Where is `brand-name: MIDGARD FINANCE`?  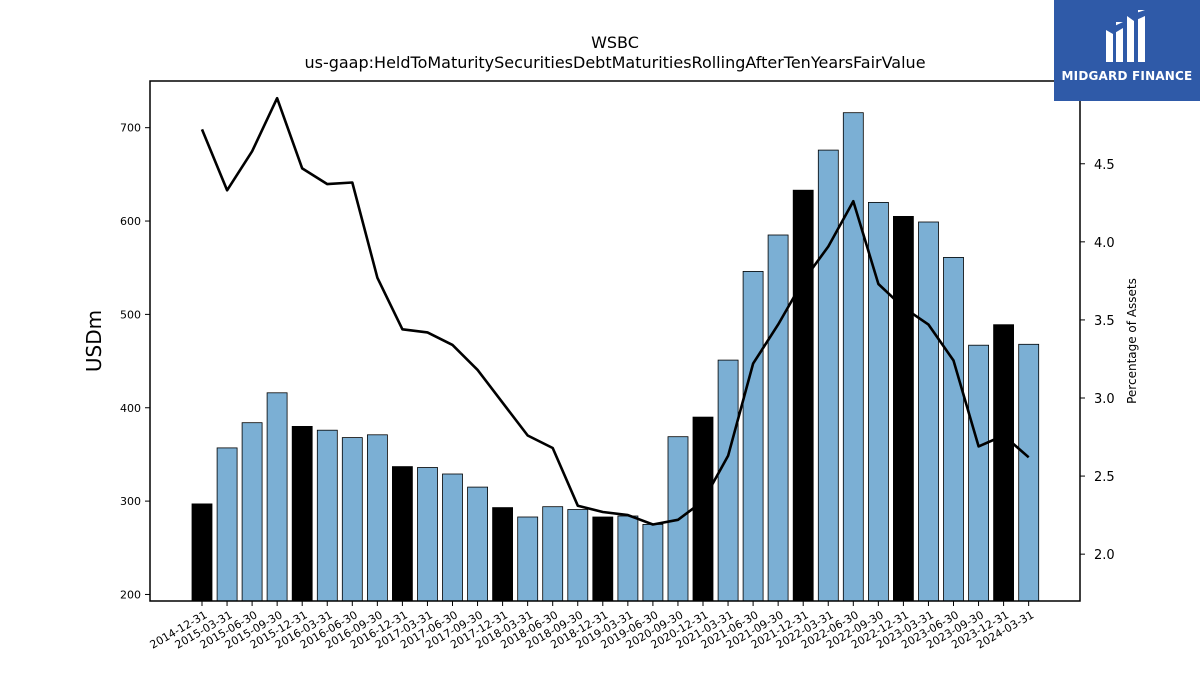
brand-name: MIDGARD FINANCE is located at coordinates (1127, 76).